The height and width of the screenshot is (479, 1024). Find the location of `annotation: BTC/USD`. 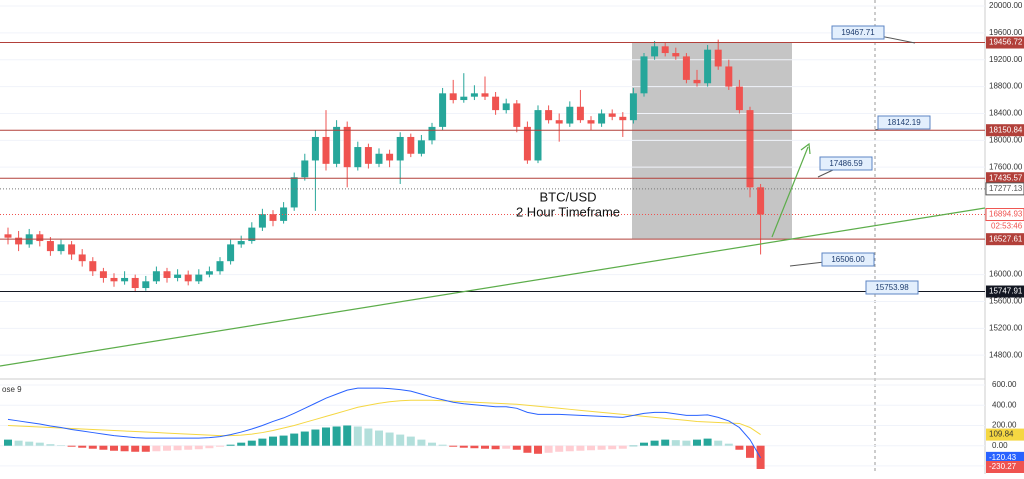

annotation: BTC/USD is located at coordinates (567, 196).